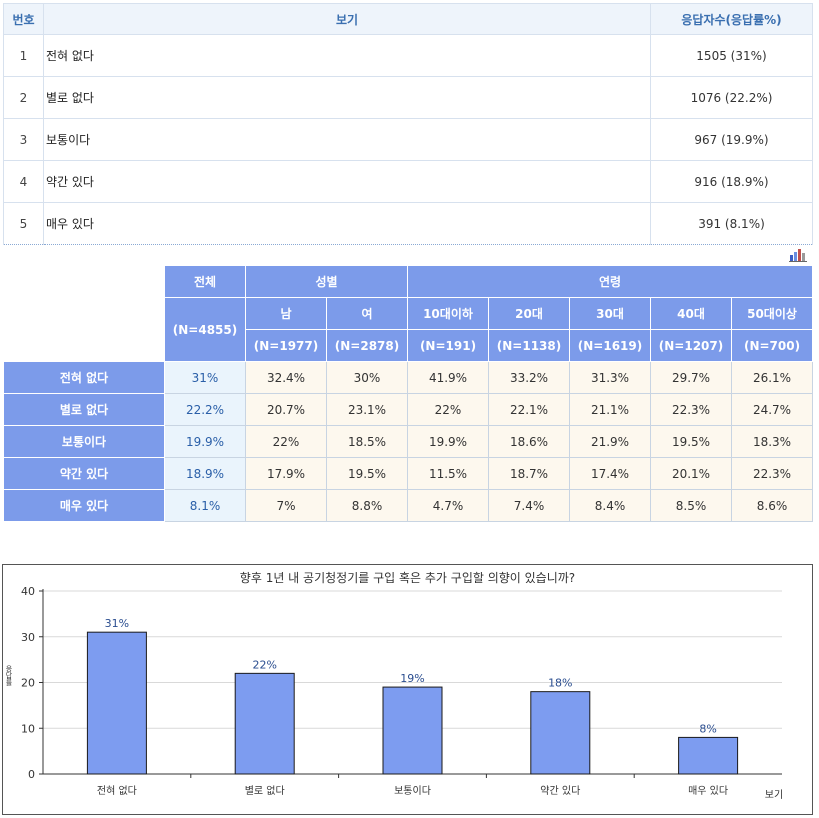  I want to click on chart-ylabel: 응답률, so click(9, 676).